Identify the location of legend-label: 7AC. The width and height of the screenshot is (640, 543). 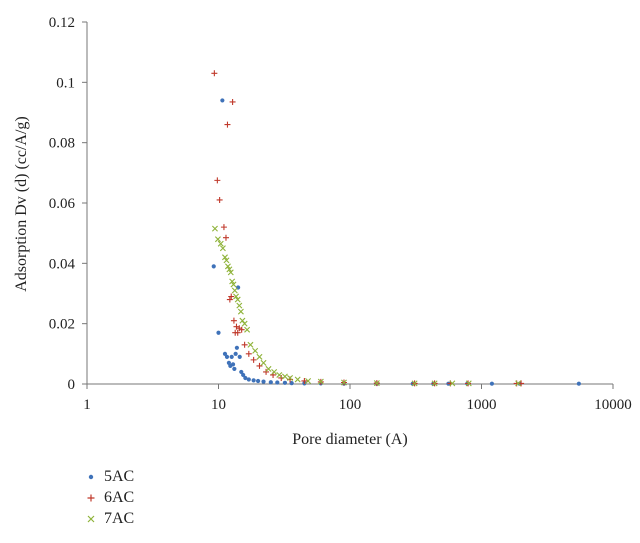
(119, 518).